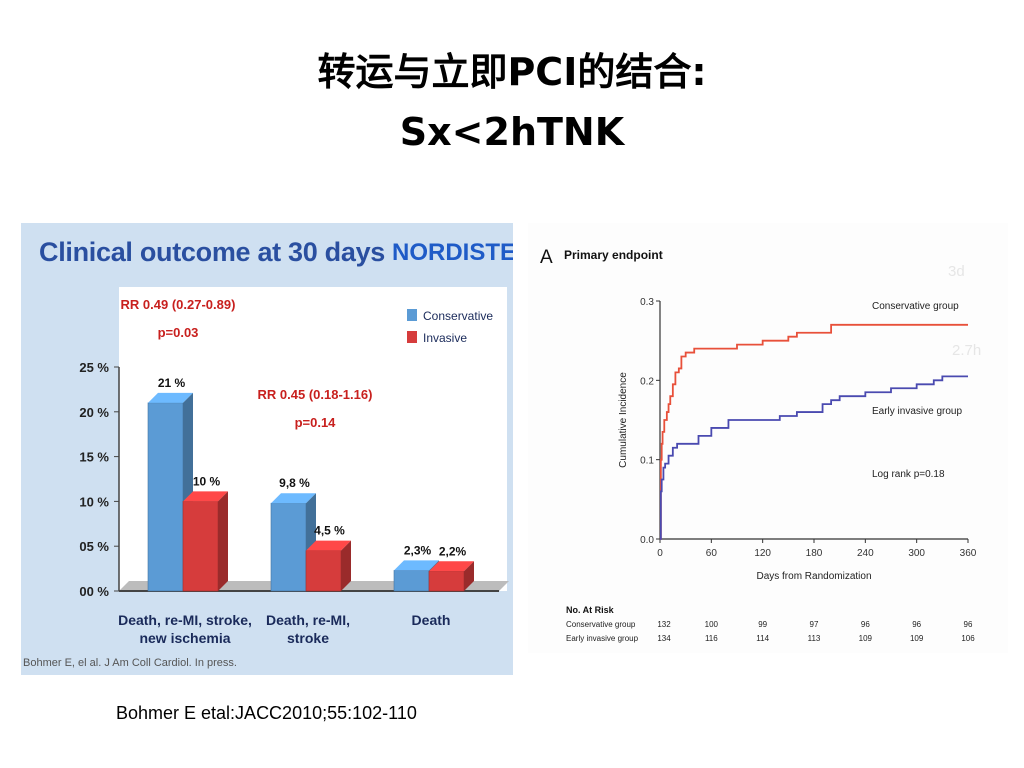 Image resolution: width=1024 pixels, height=768 pixels. What do you see at coordinates (602, 638) in the screenshot?
I see `at-risk-group: Early invasive group` at bounding box center [602, 638].